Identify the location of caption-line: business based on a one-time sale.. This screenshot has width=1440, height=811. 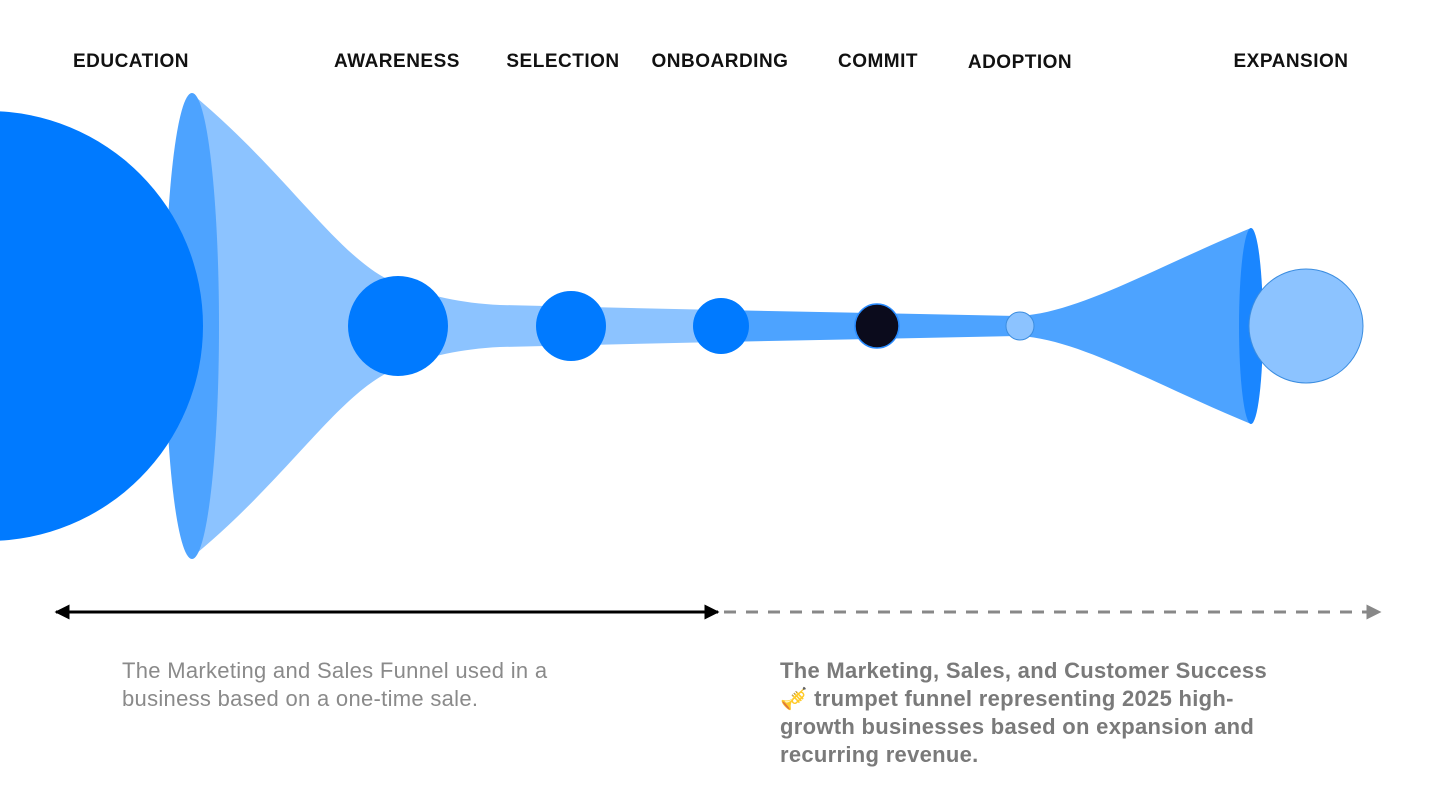
(300, 698).